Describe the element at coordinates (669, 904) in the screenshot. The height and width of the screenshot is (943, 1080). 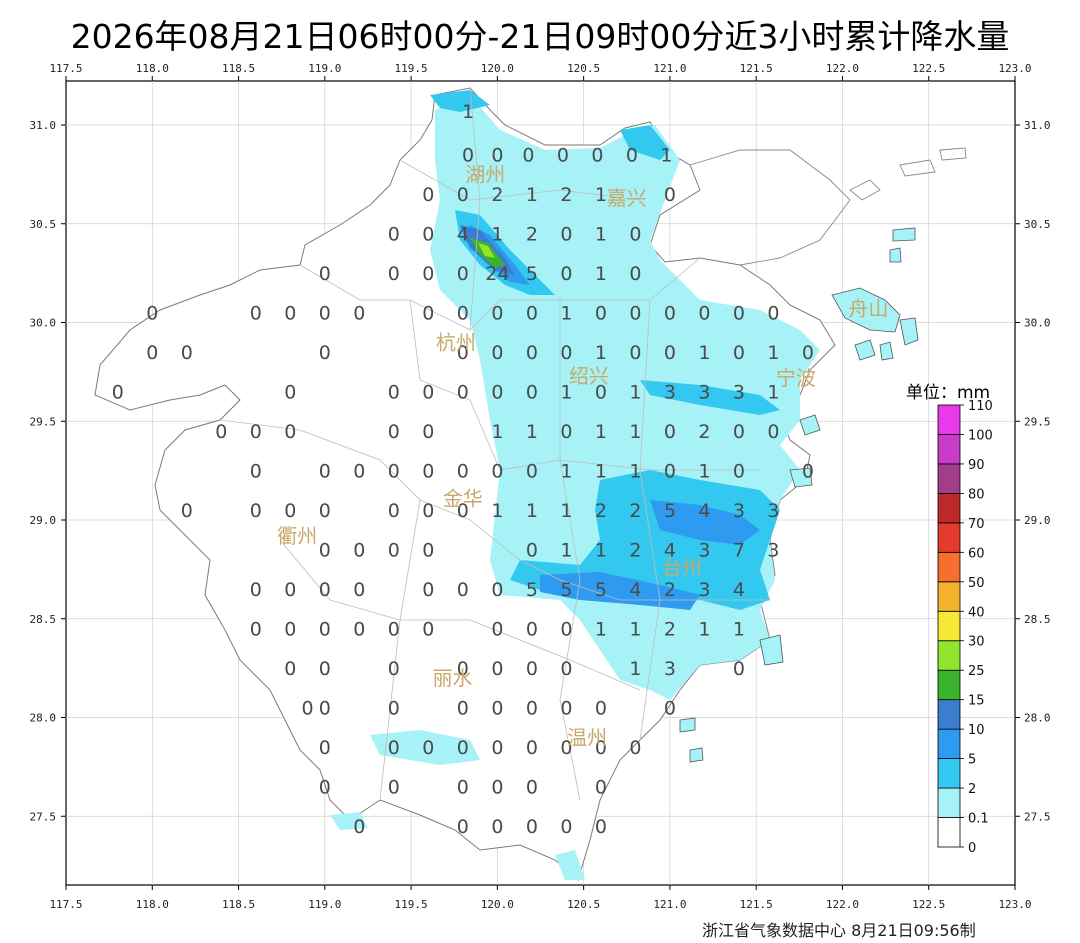
I see `lon-tick-label-bottom: 121.0` at that location.